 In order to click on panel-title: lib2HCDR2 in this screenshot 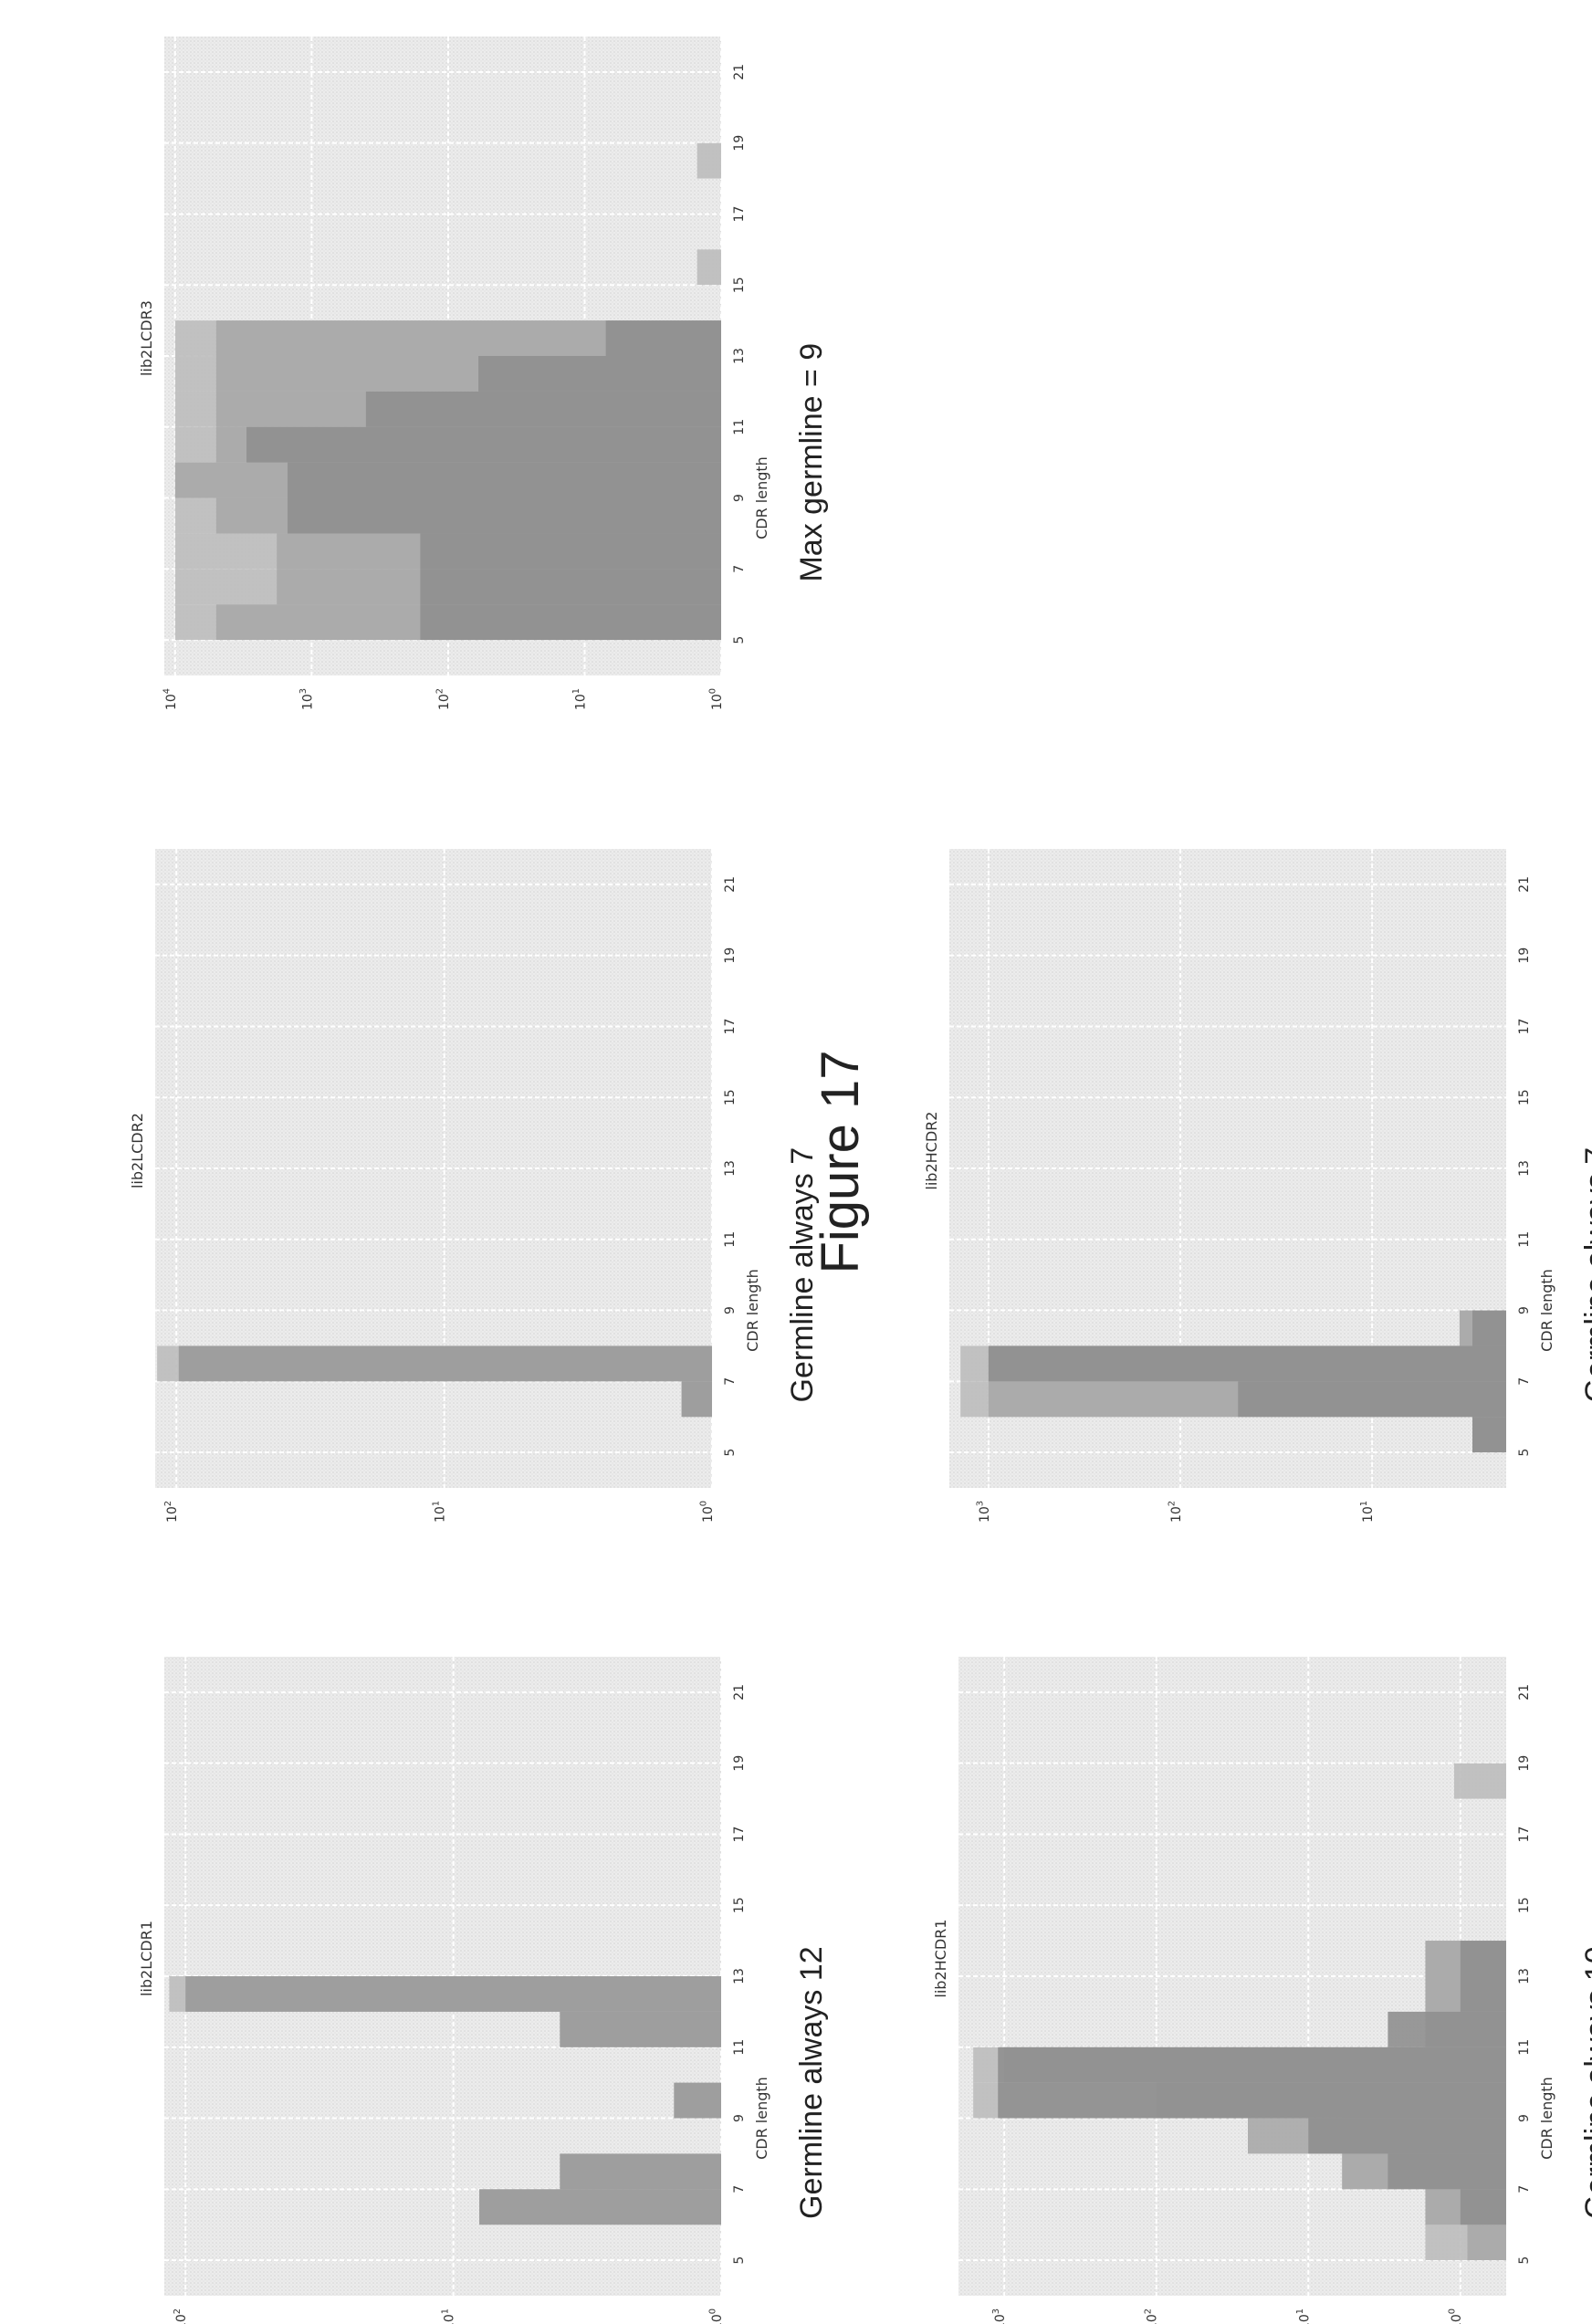, I will do `click(931, 1151)`.